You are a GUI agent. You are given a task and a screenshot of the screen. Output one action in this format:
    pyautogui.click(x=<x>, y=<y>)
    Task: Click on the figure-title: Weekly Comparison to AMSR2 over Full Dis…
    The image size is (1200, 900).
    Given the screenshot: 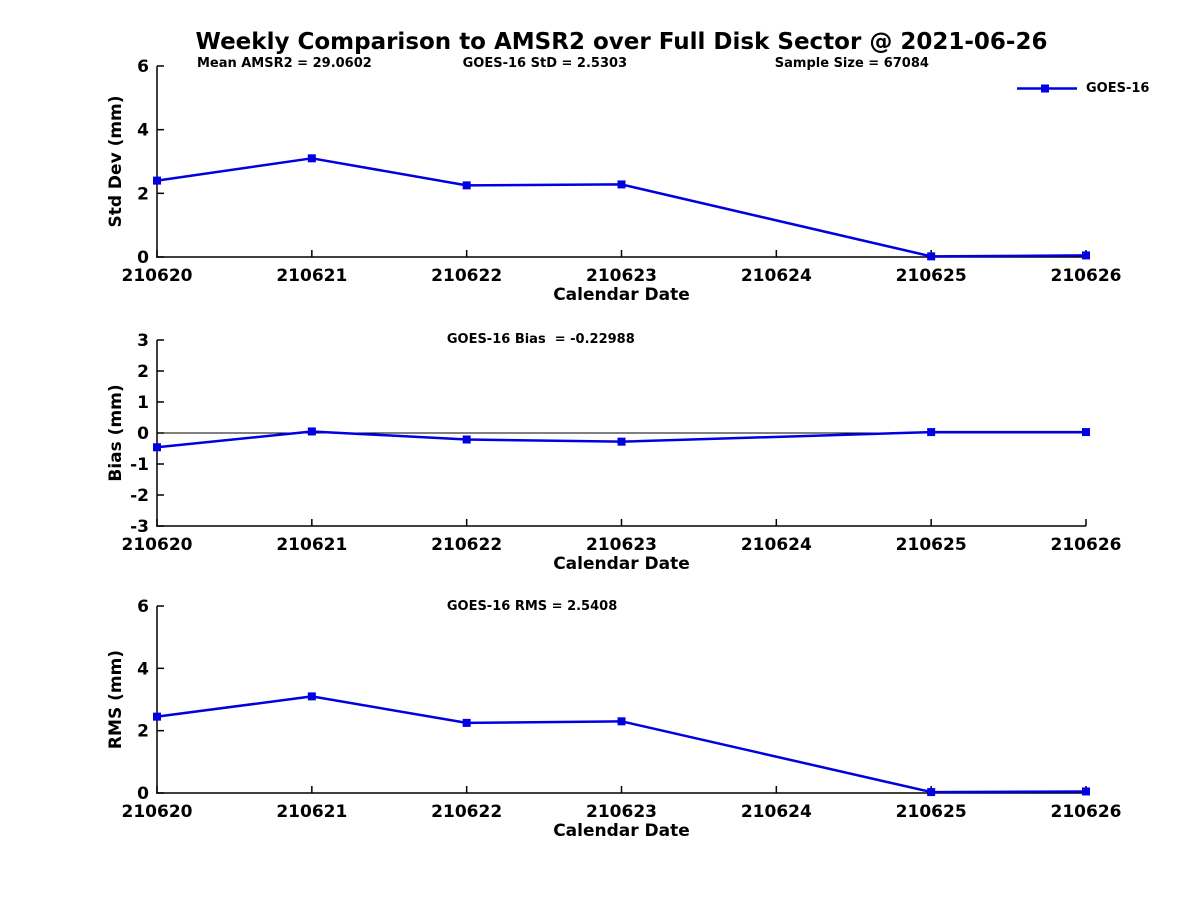 What is the action you would take?
    pyautogui.click(x=621, y=42)
    